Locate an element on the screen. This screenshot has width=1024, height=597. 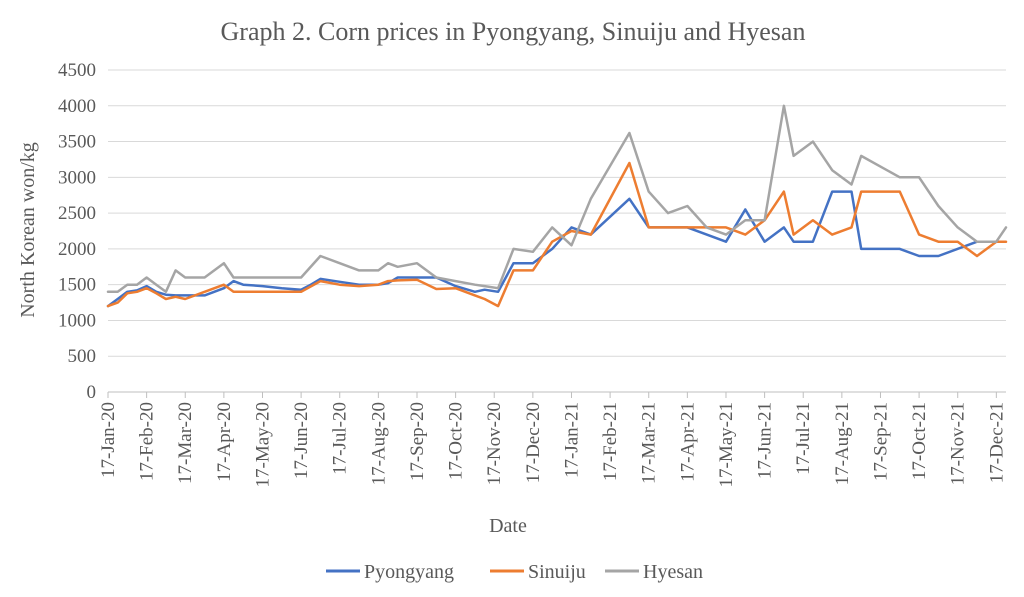
x-tick-label: 17-Mar-20 is located at coordinates (185, 443).